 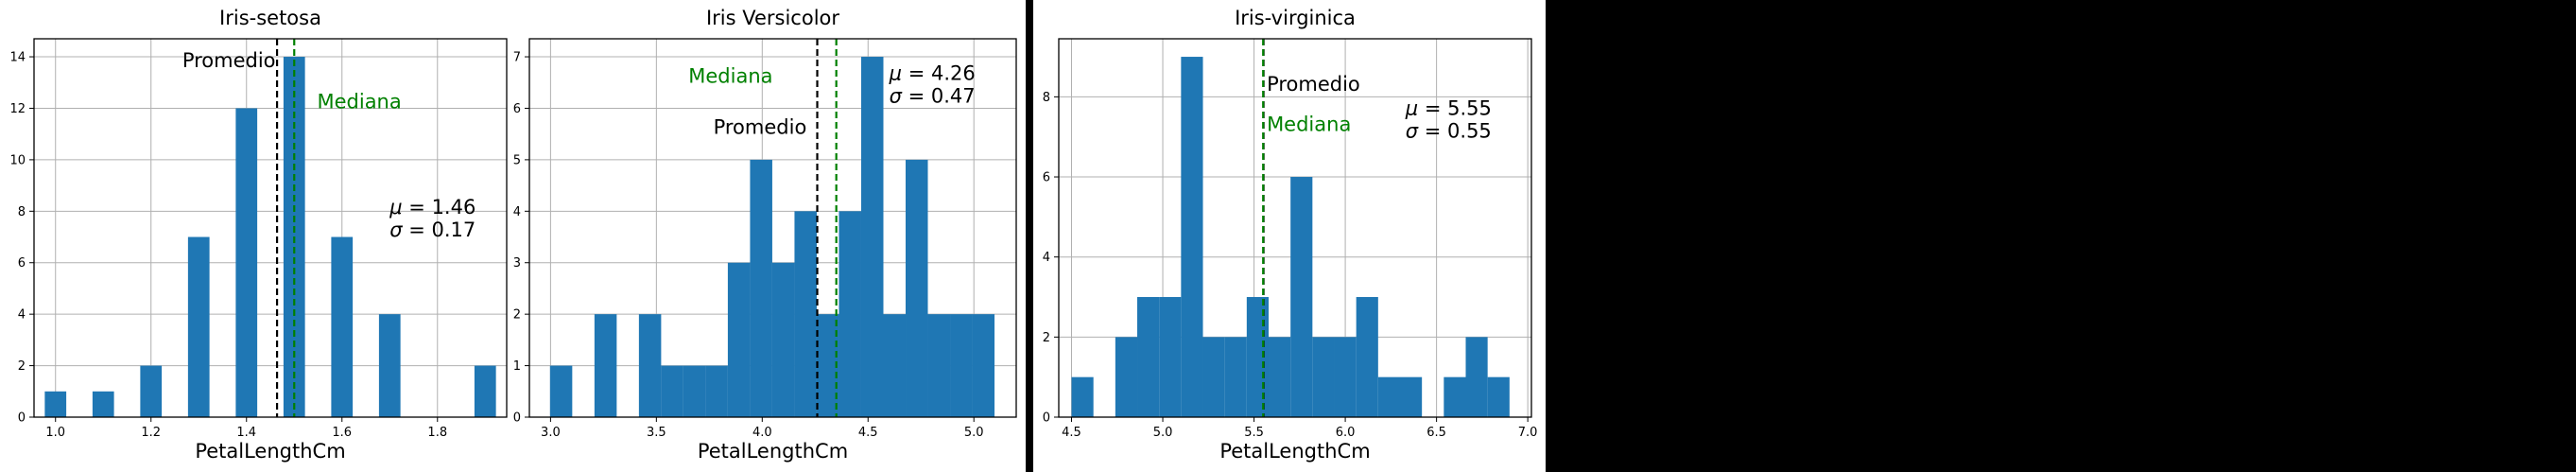 I want to click on y-tick-label: 12, so click(x=17, y=109).